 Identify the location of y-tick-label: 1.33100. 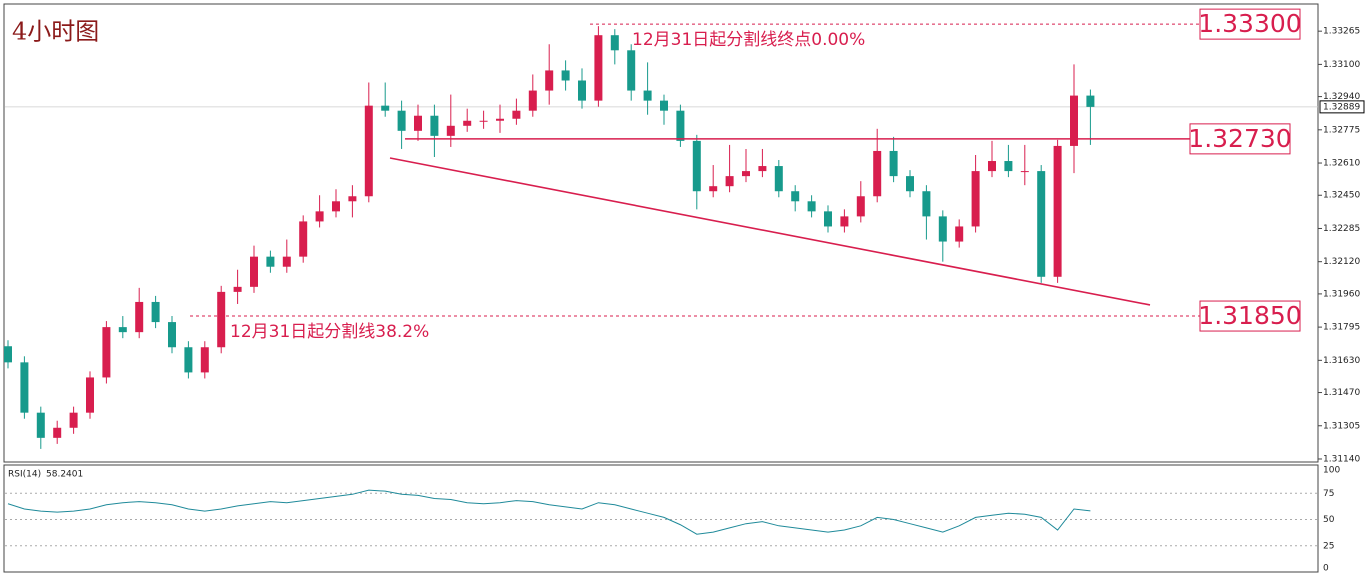
(1341, 65).